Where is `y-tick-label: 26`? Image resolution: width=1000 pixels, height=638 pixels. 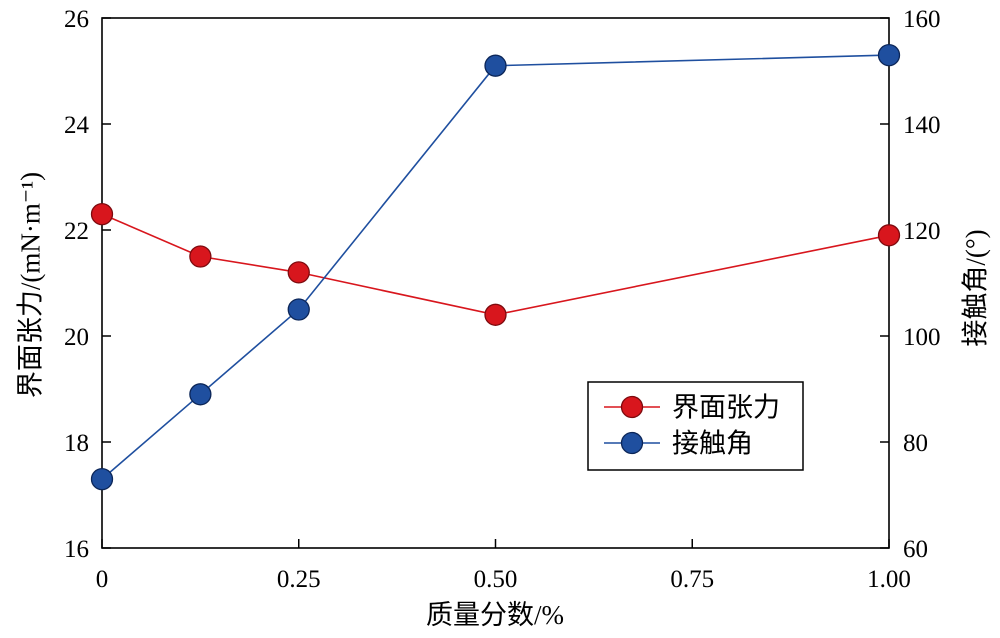 y-tick-label: 26 is located at coordinates (76, 19).